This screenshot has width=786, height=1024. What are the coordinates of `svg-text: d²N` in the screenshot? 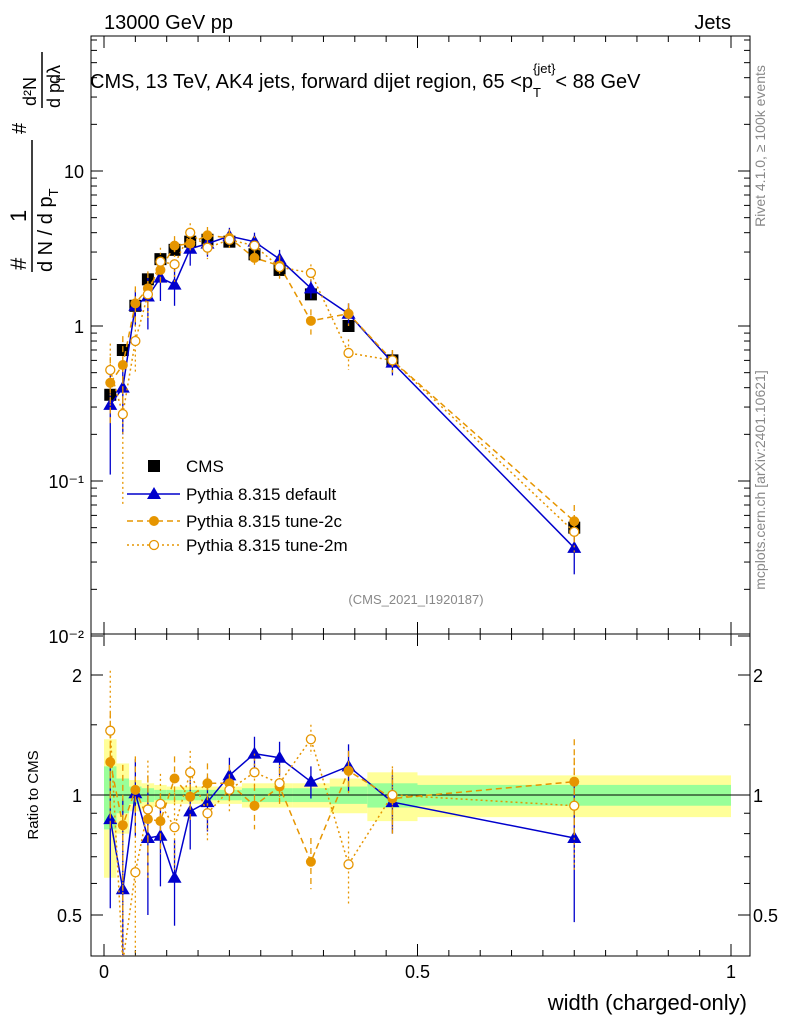 It's located at (30, 91).